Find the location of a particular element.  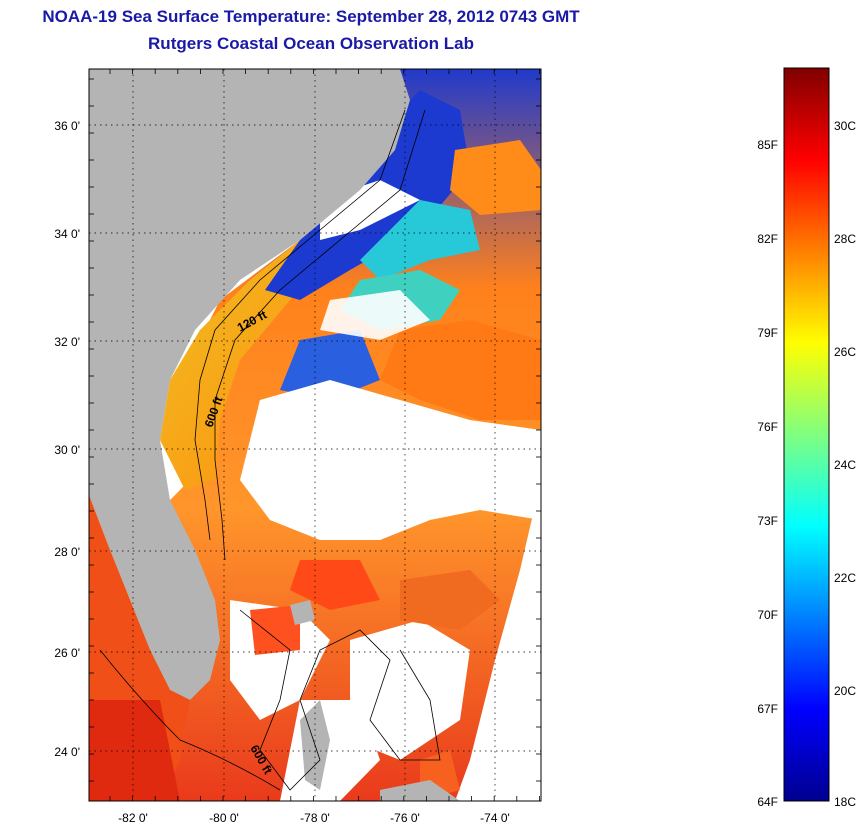

cbar-f-label: 70F is located at coordinates (767, 615).